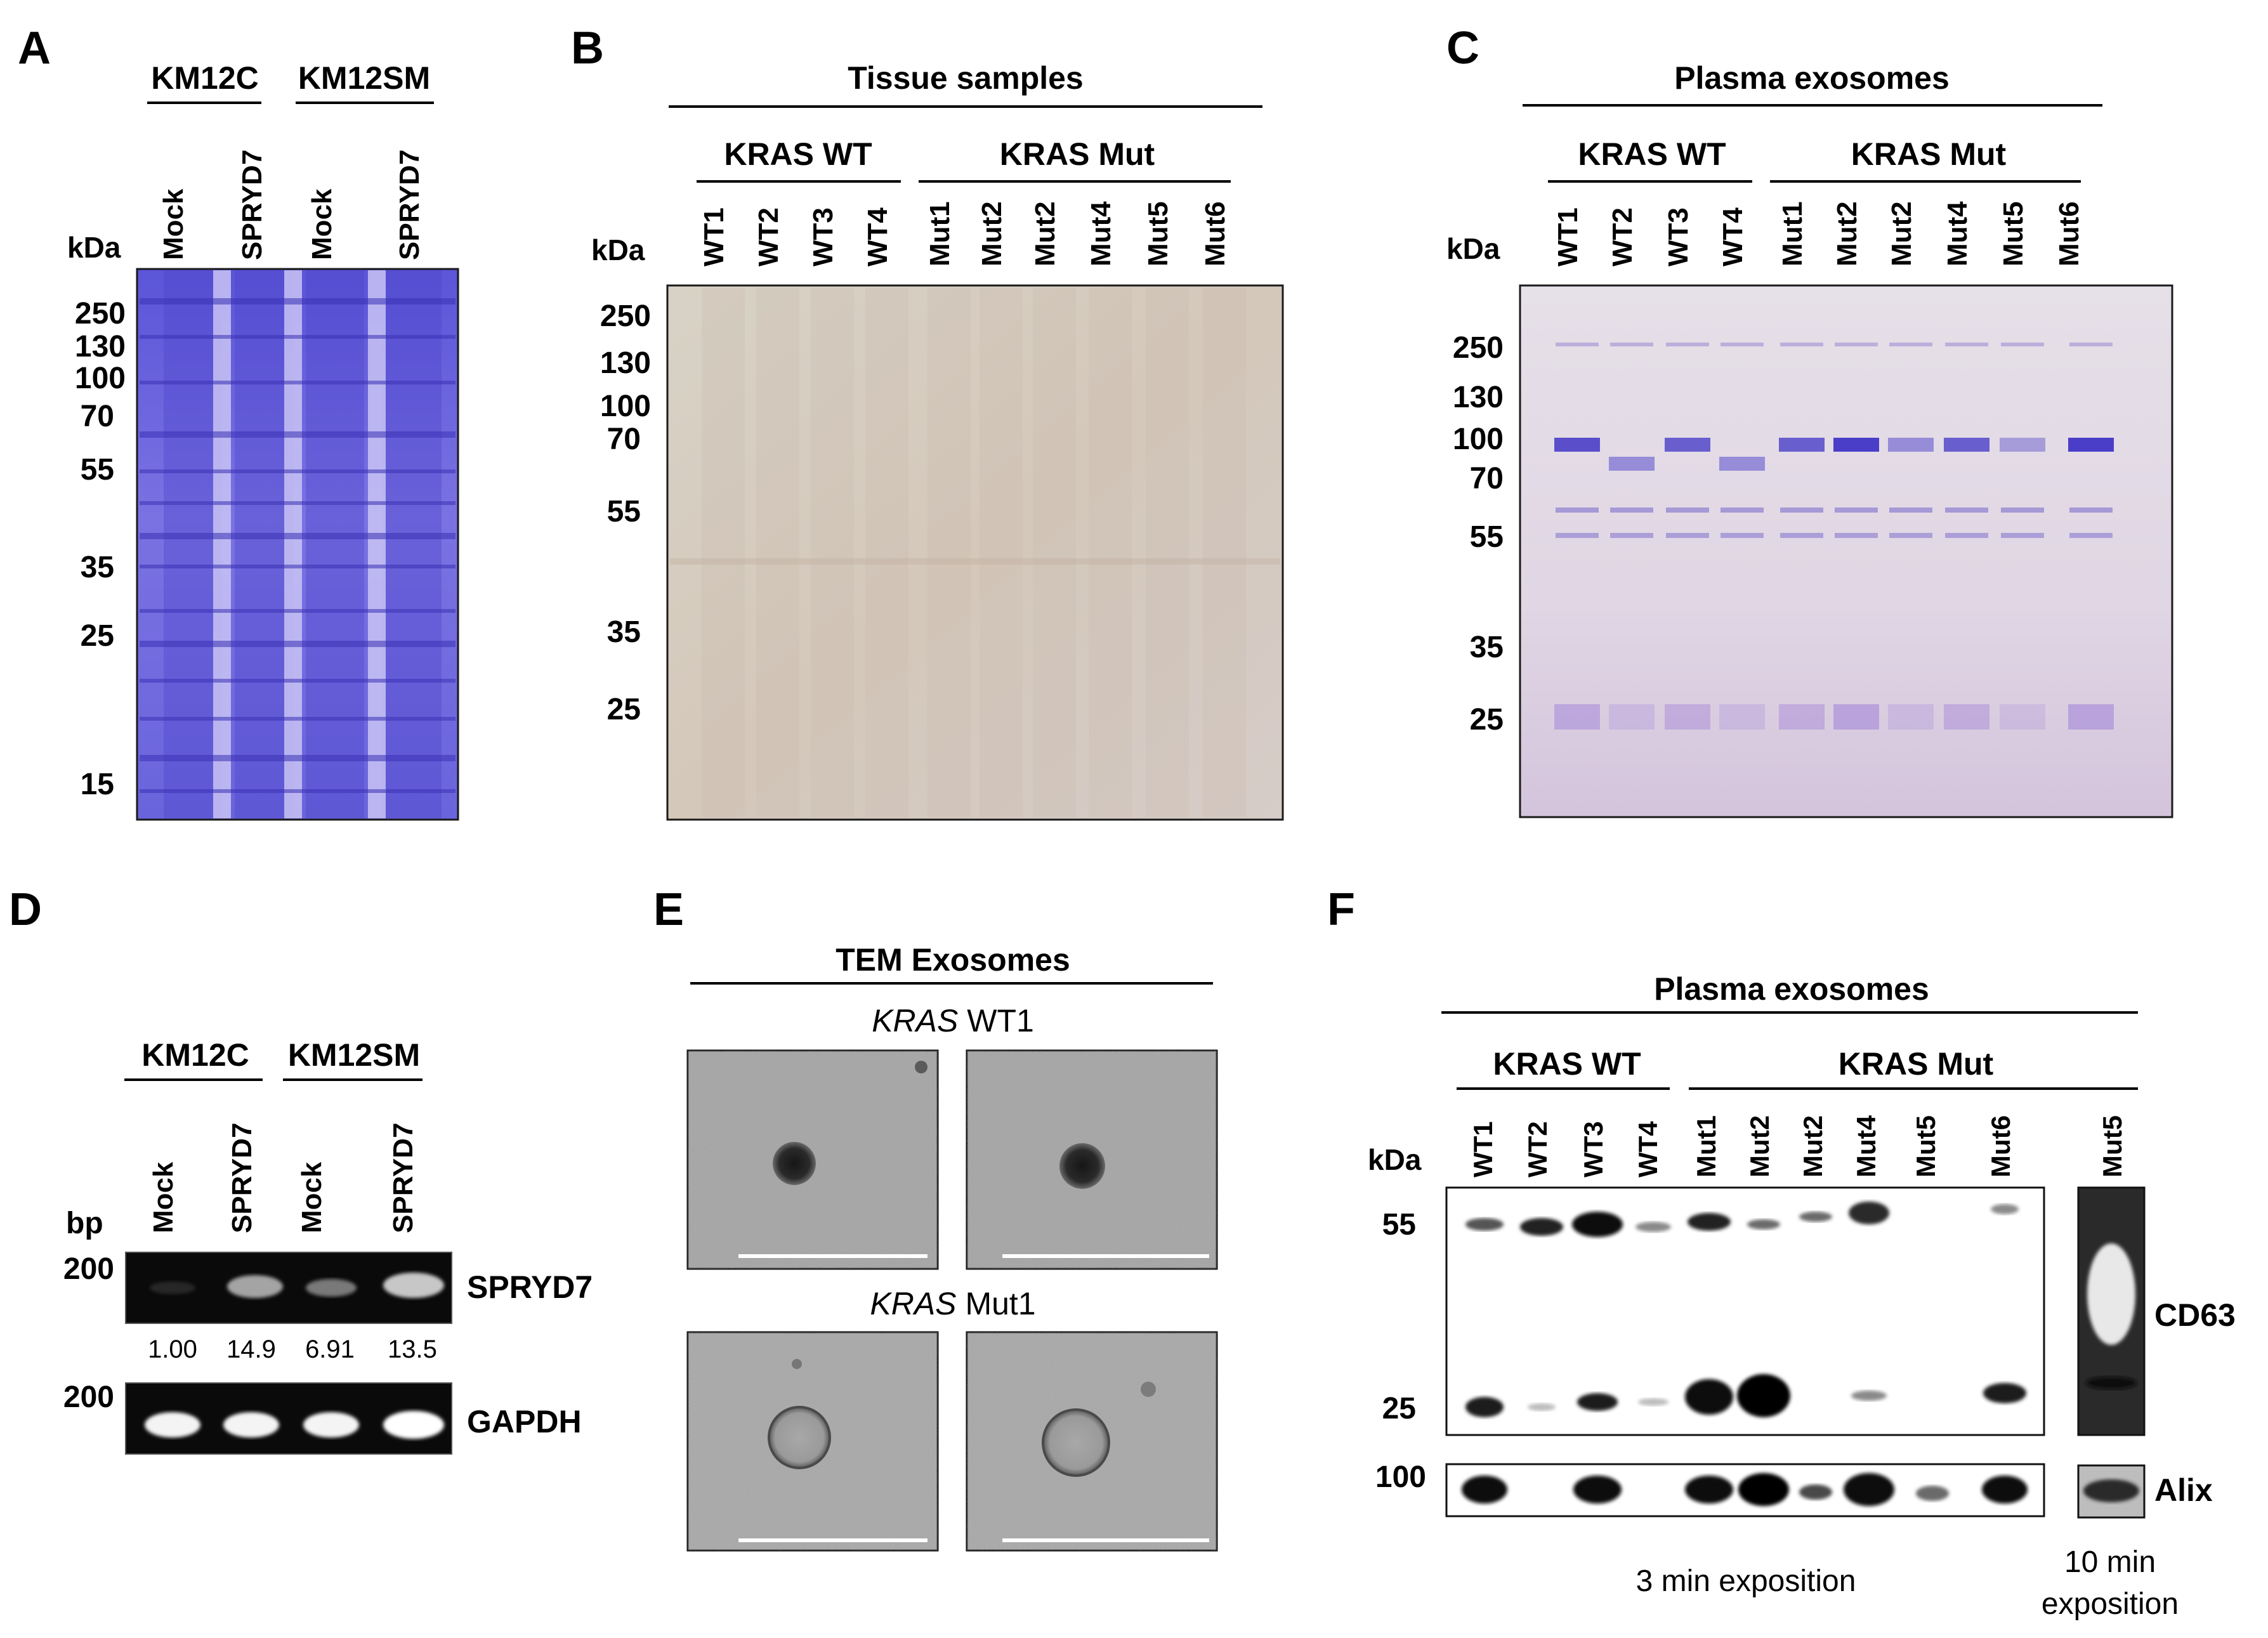 This screenshot has height=1638, width=2268. Describe the element at coordinates (195, 1055) in the screenshot. I see `group-label-km12c-d: KM12C` at that location.